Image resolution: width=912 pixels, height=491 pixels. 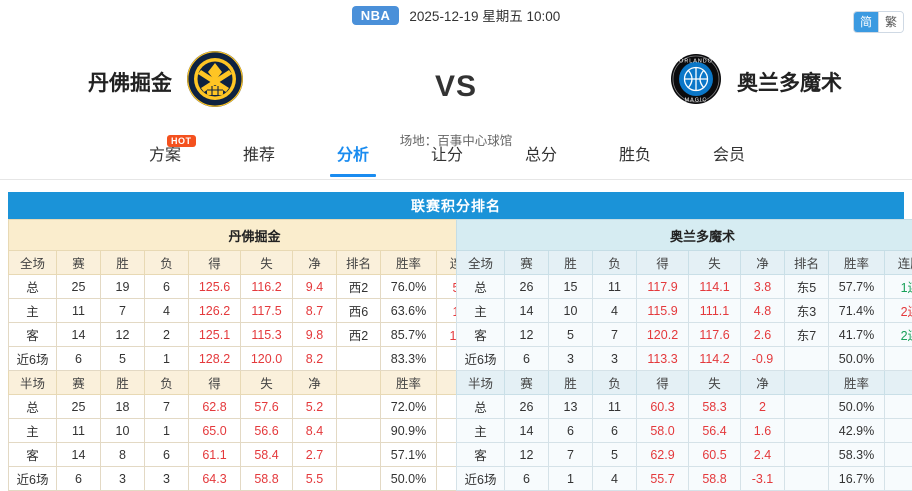 What do you see at coordinates (409, 287) in the screenshot?
I see `cell-winrate: 76.0%` at bounding box center [409, 287].